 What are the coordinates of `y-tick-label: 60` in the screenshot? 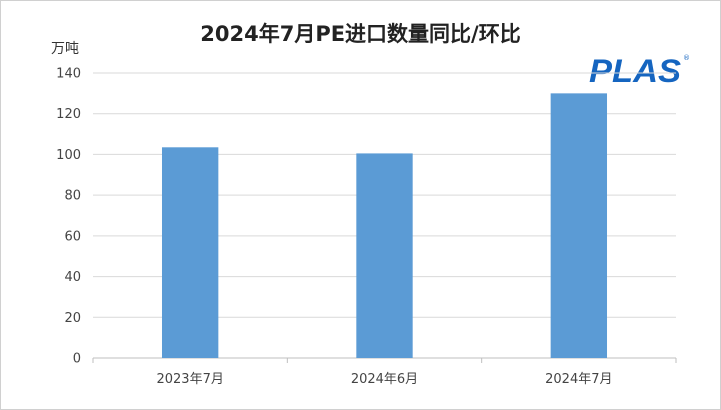 It's located at (72, 236).